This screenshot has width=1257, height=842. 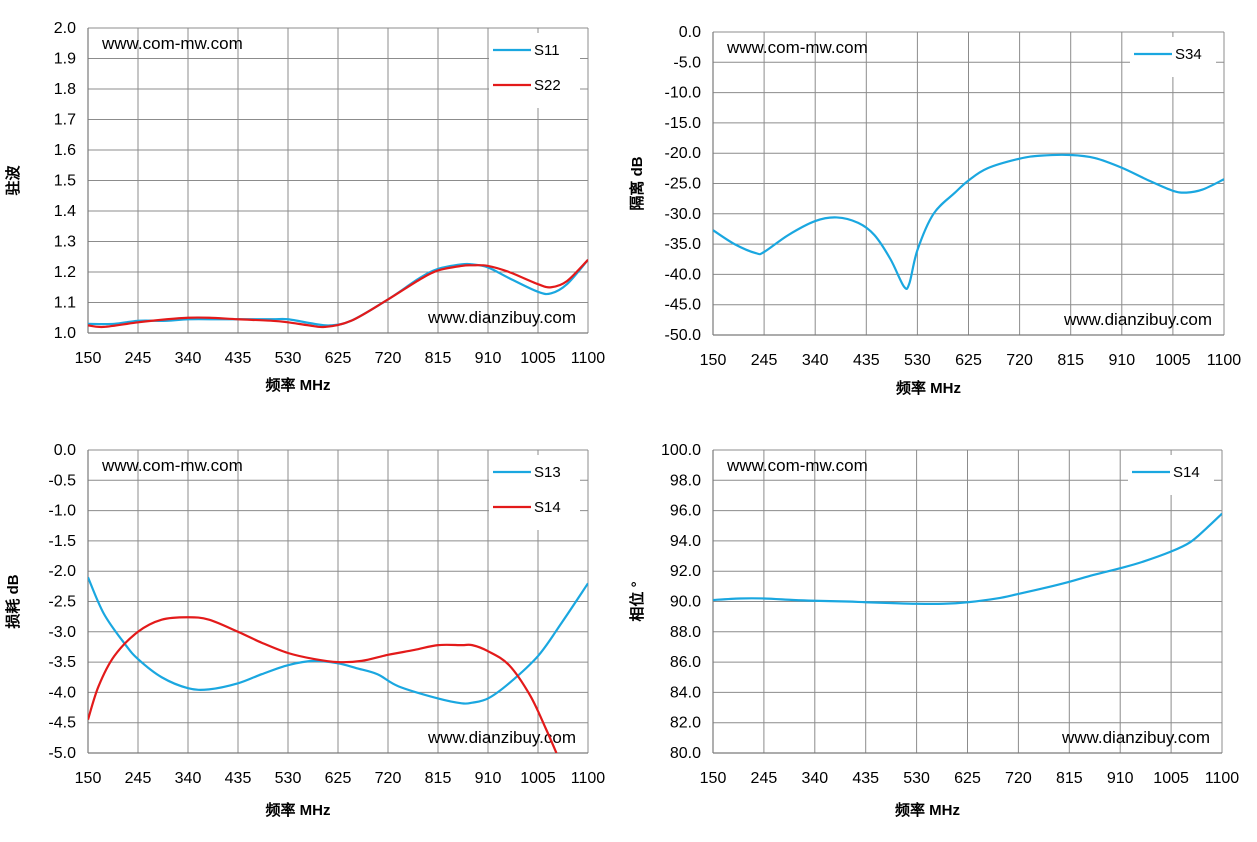 What do you see at coordinates (62, 511) in the screenshot?
I see `y-tick-label: -1.0` at bounding box center [62, 511].